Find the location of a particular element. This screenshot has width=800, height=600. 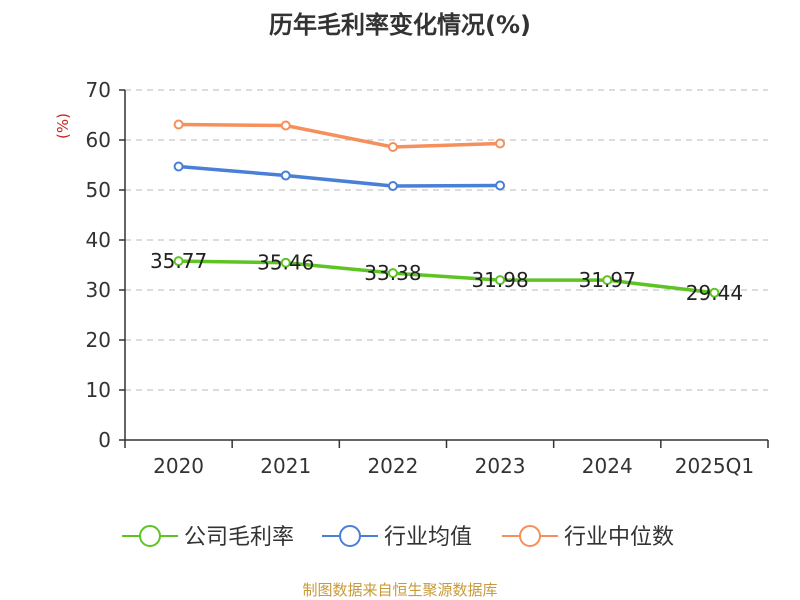

x-tick-label: 2021 is located at coordinates (285, 466).